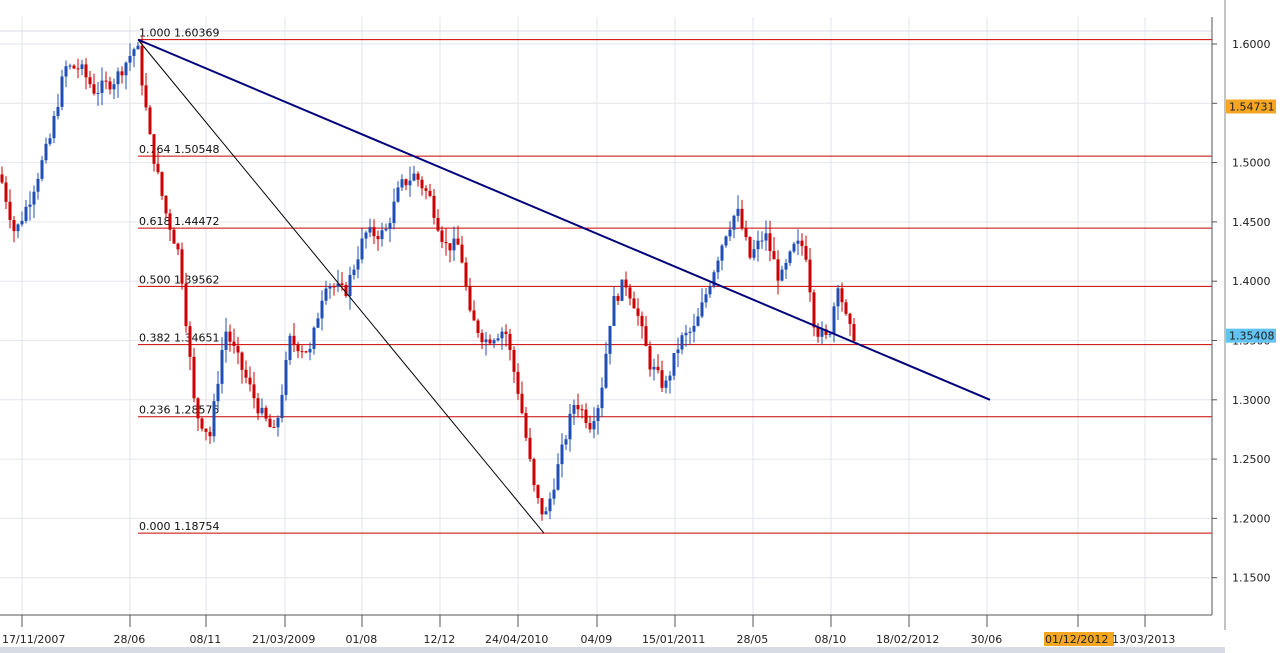 The image size is (1280, 653). What do you see at coordinates (612, 650) in the screenshot?
I see `scrollbar-track` at bounding box center [612, 650].